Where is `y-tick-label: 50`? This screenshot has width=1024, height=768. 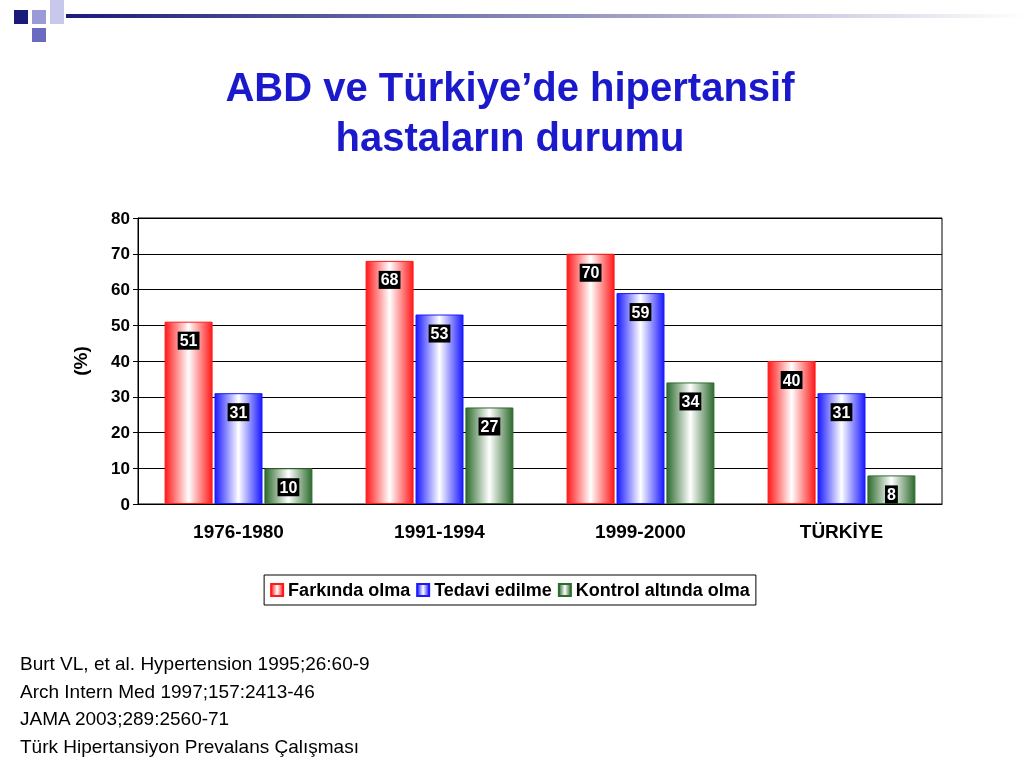 y-tick-label: 50 is located at coordinates (120, 325).